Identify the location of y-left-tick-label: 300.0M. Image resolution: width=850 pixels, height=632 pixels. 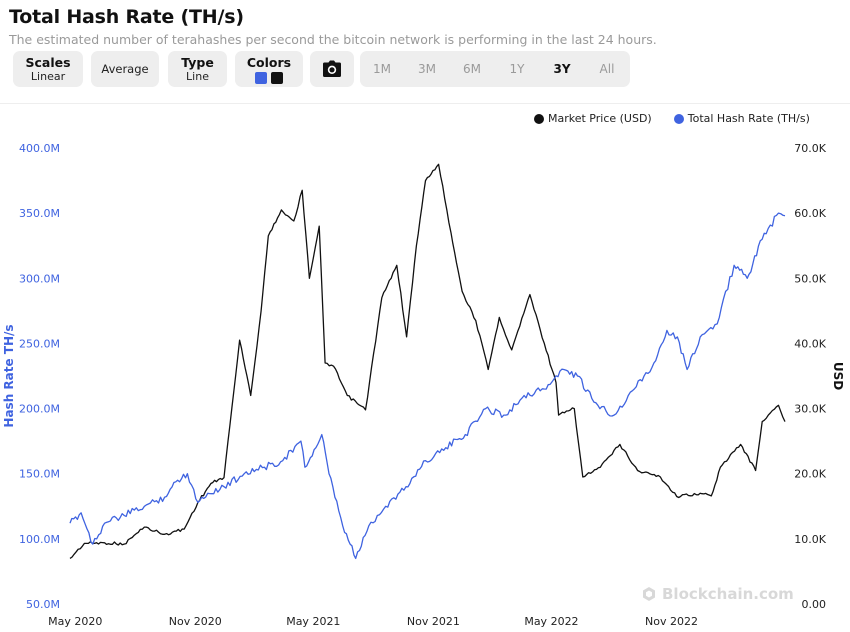
(39, 278).